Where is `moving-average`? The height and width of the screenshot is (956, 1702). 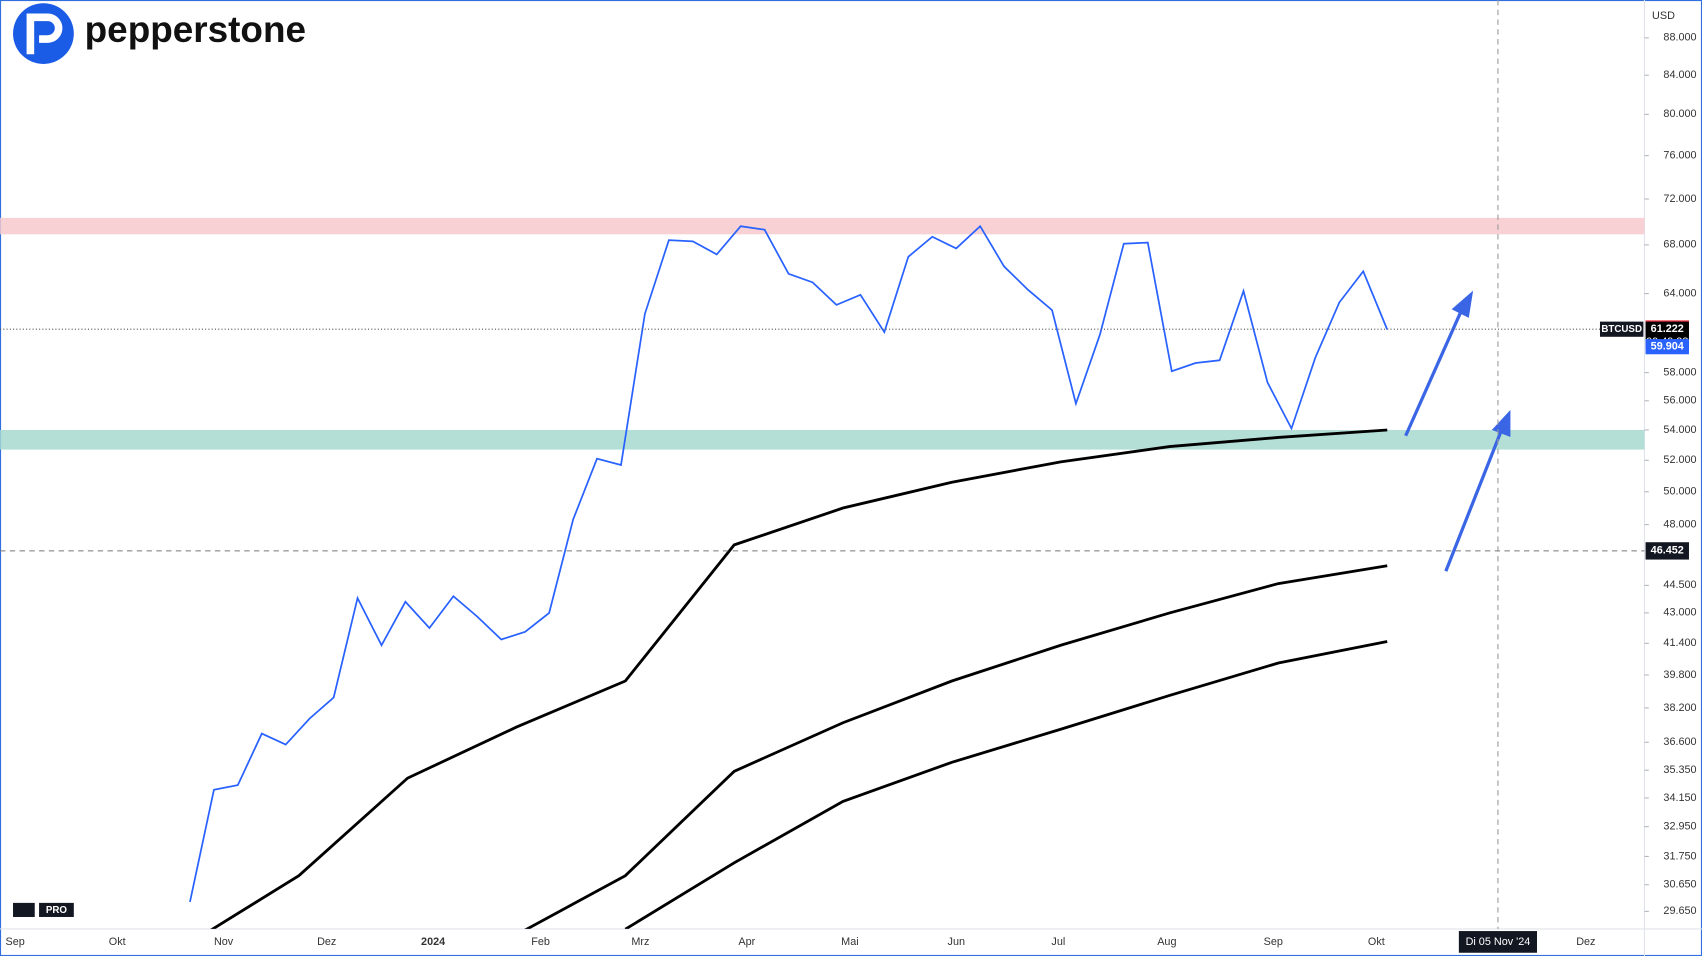 moving-average is located at coordinates (1006, 784).